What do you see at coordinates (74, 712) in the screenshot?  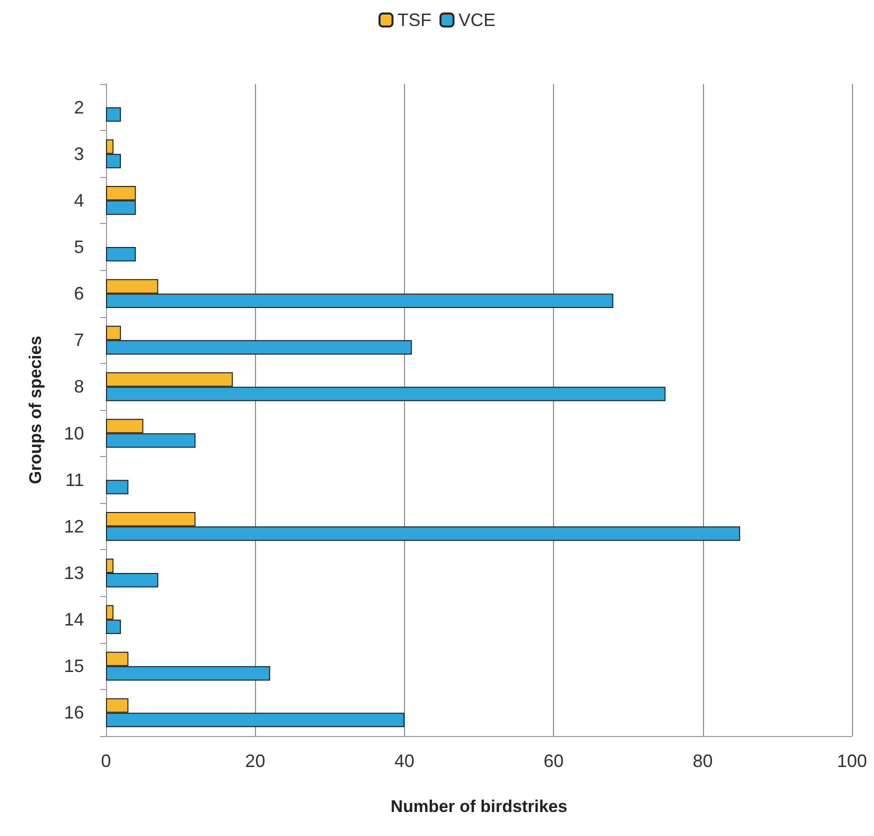 I see `y-tick-label: 16` at bounding box center [74, 712].